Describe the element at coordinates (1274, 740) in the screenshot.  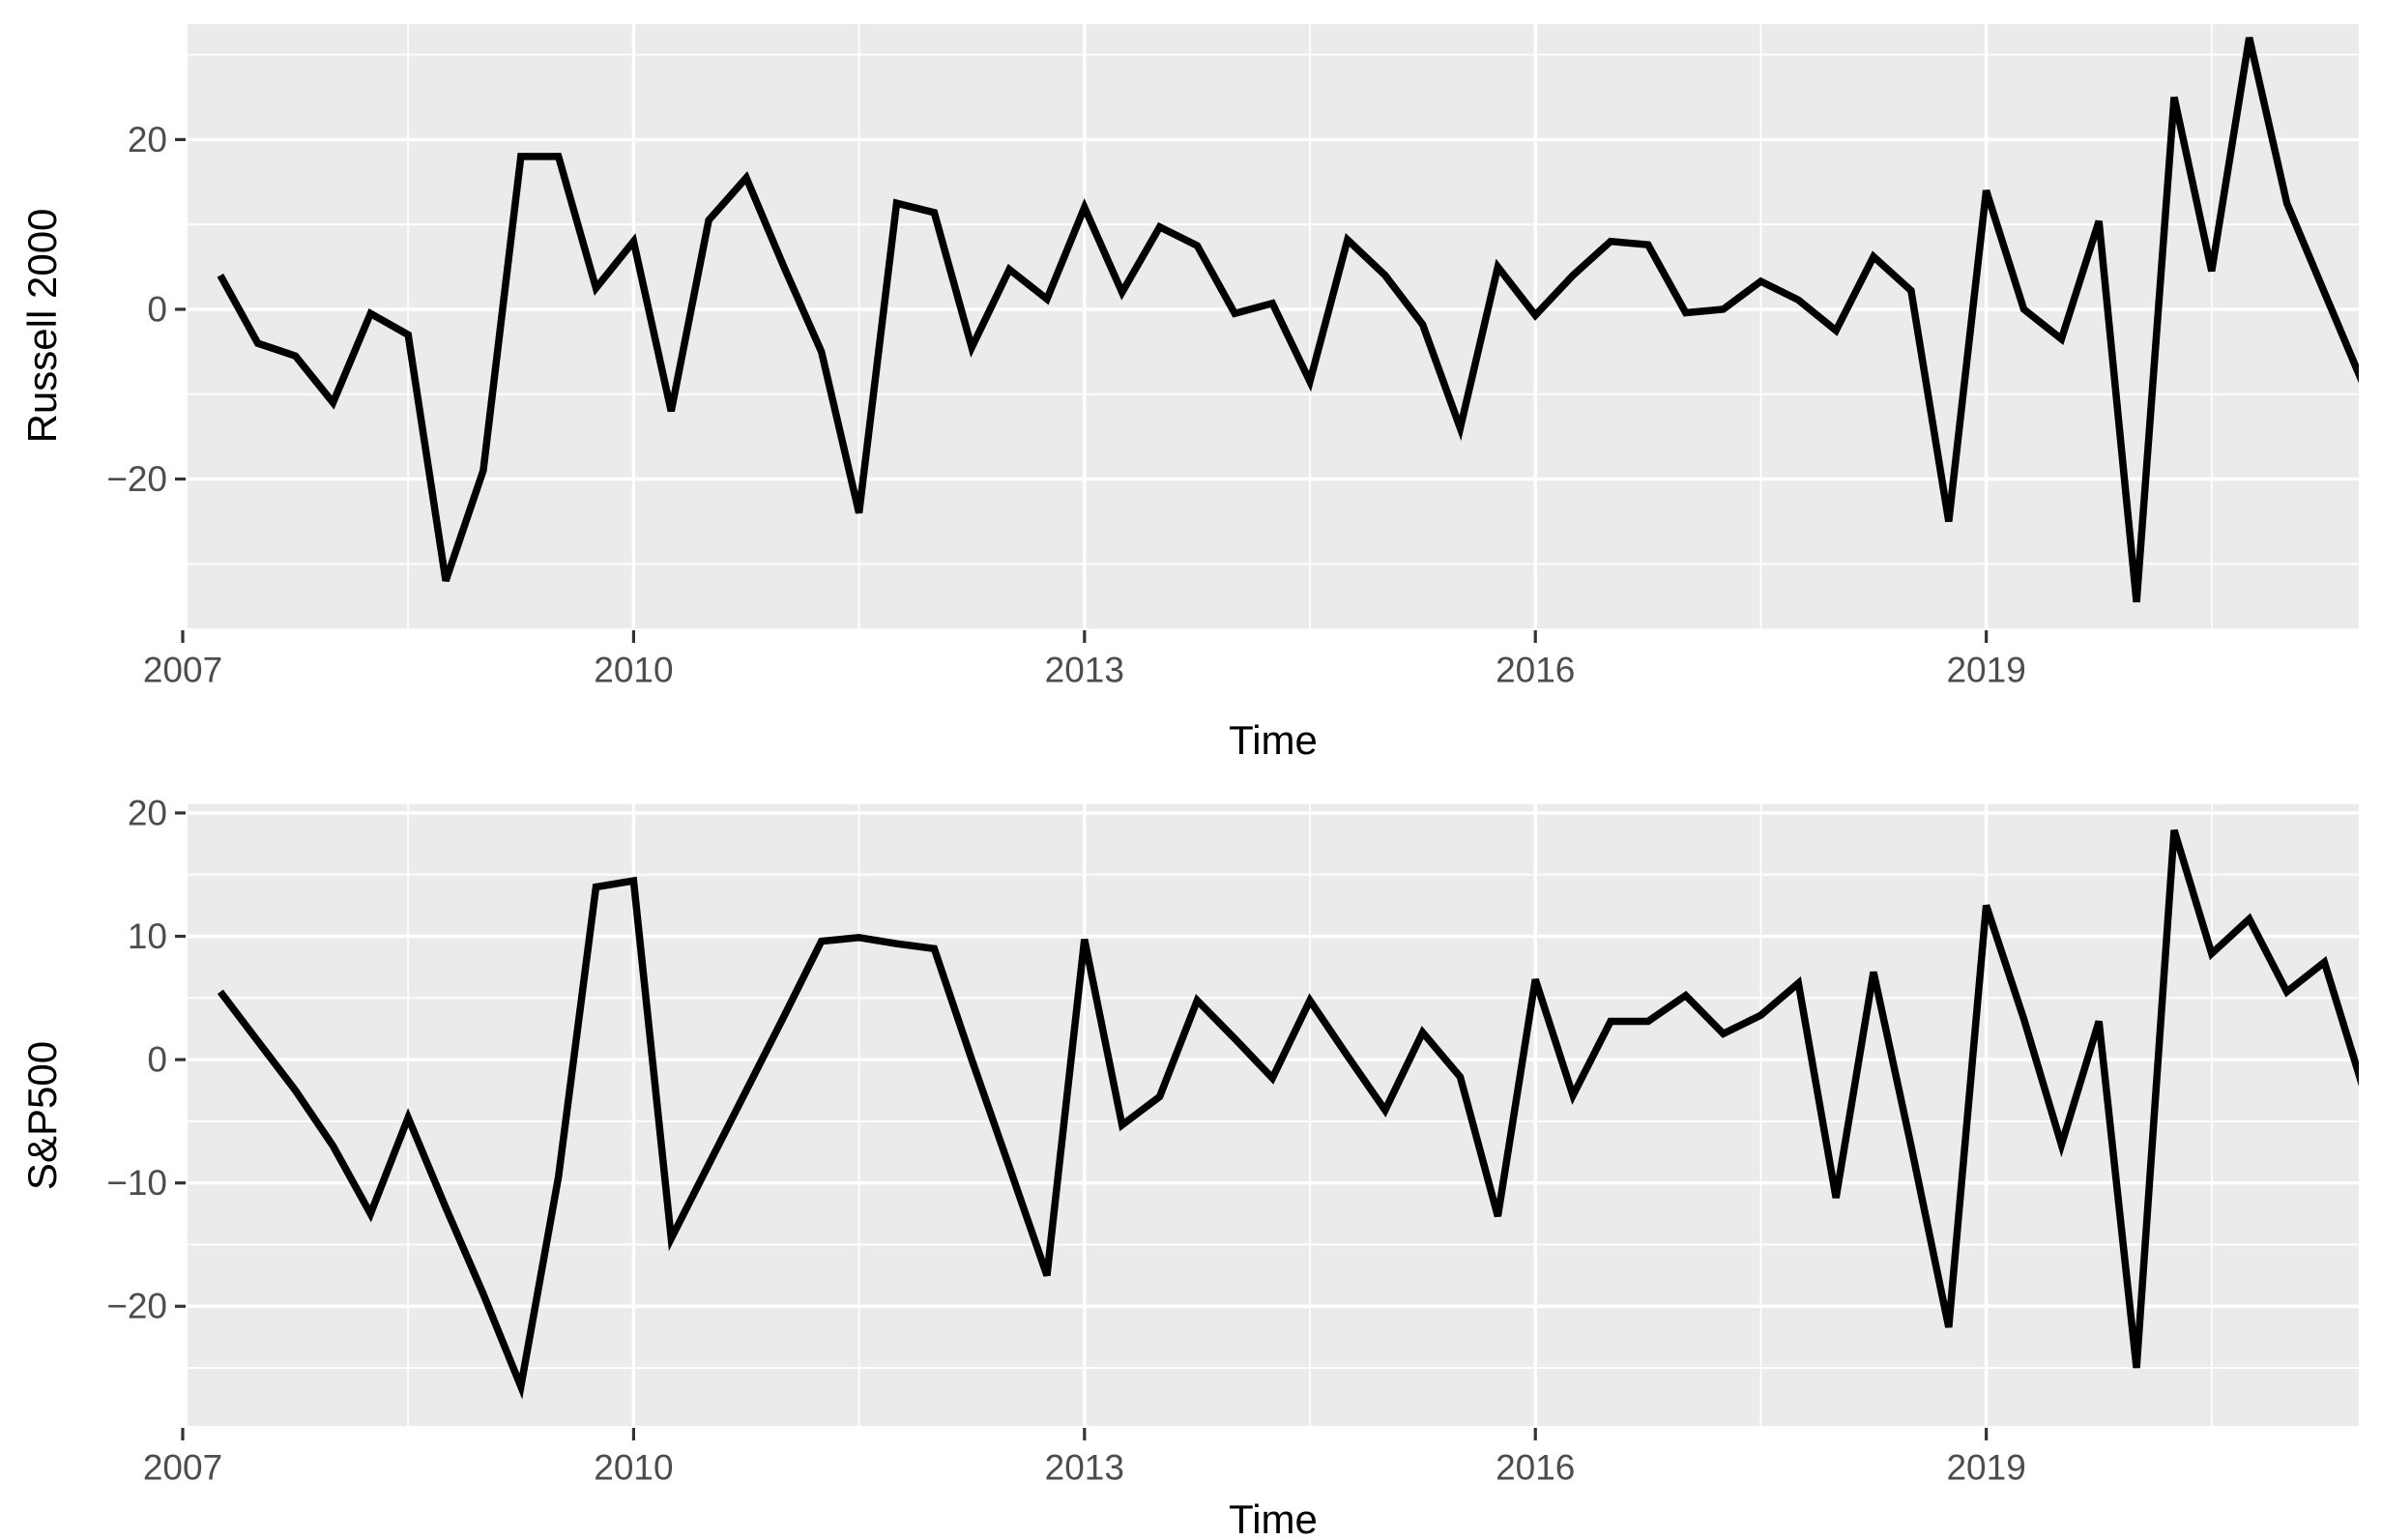
I see `x-axis-title-time-top: Time` at that location.